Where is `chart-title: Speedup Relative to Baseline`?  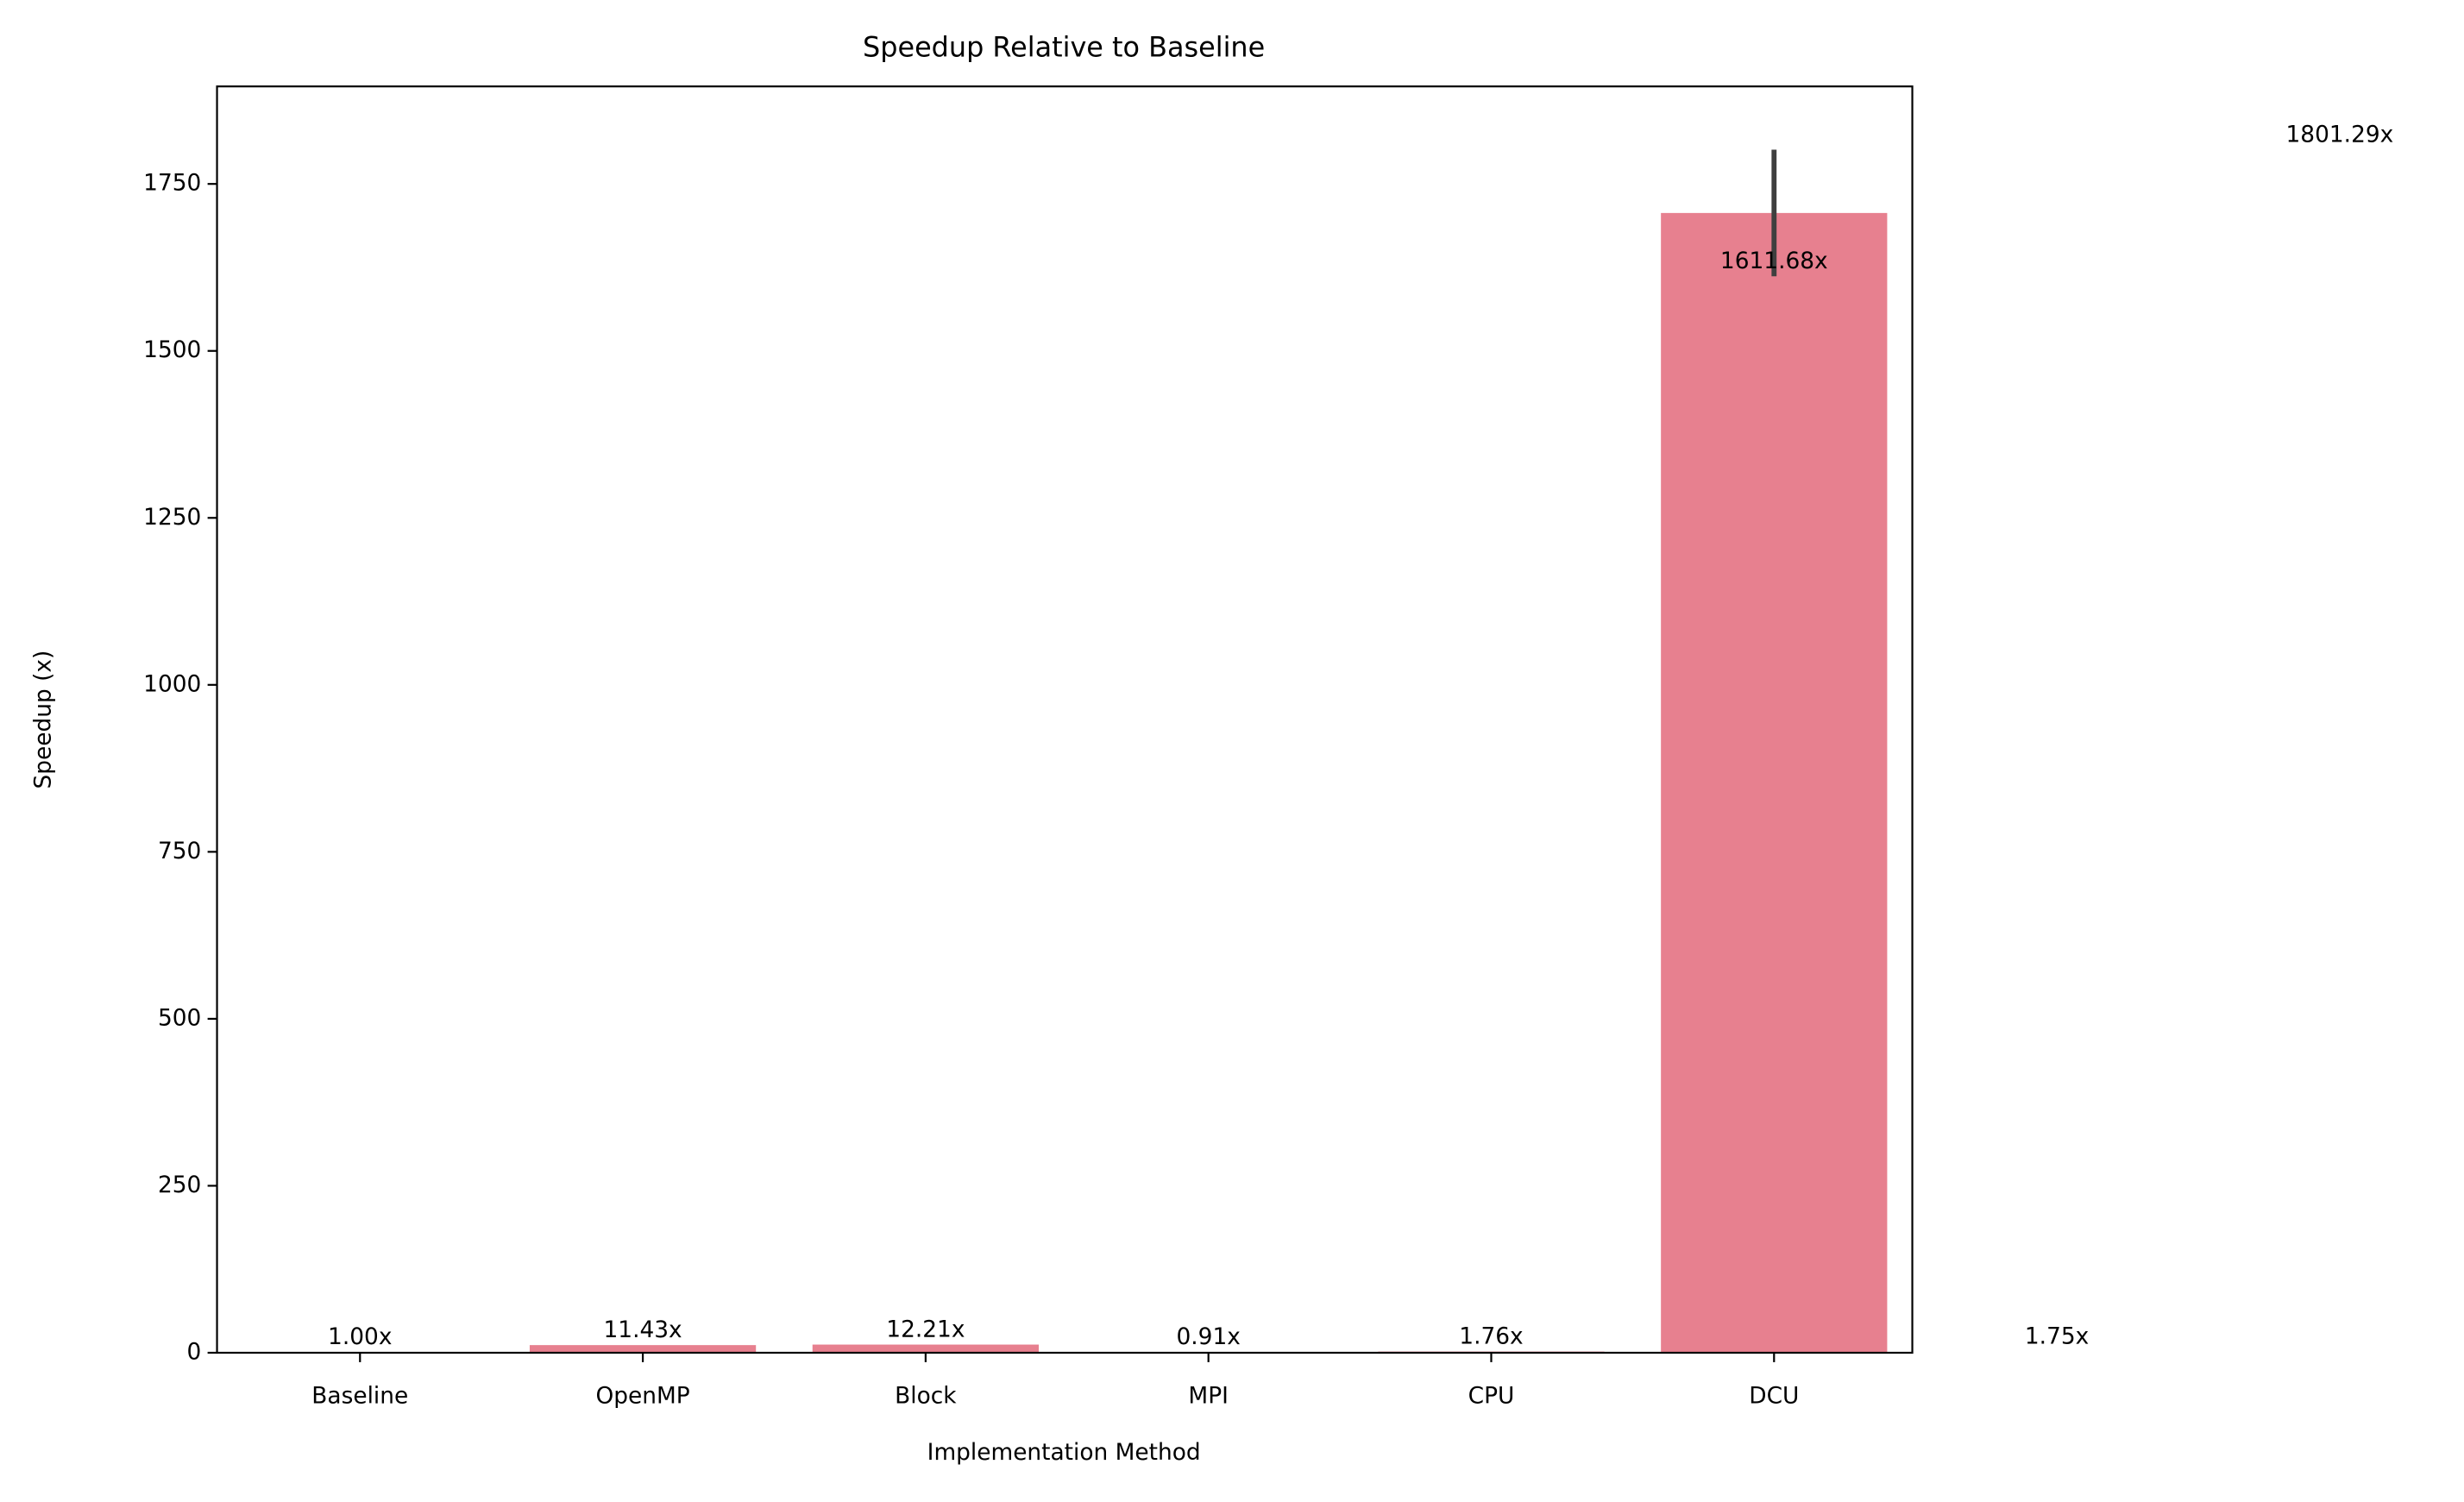
chart-title: Speedup Relative to Baseline is located at coordinates (1064, 46).